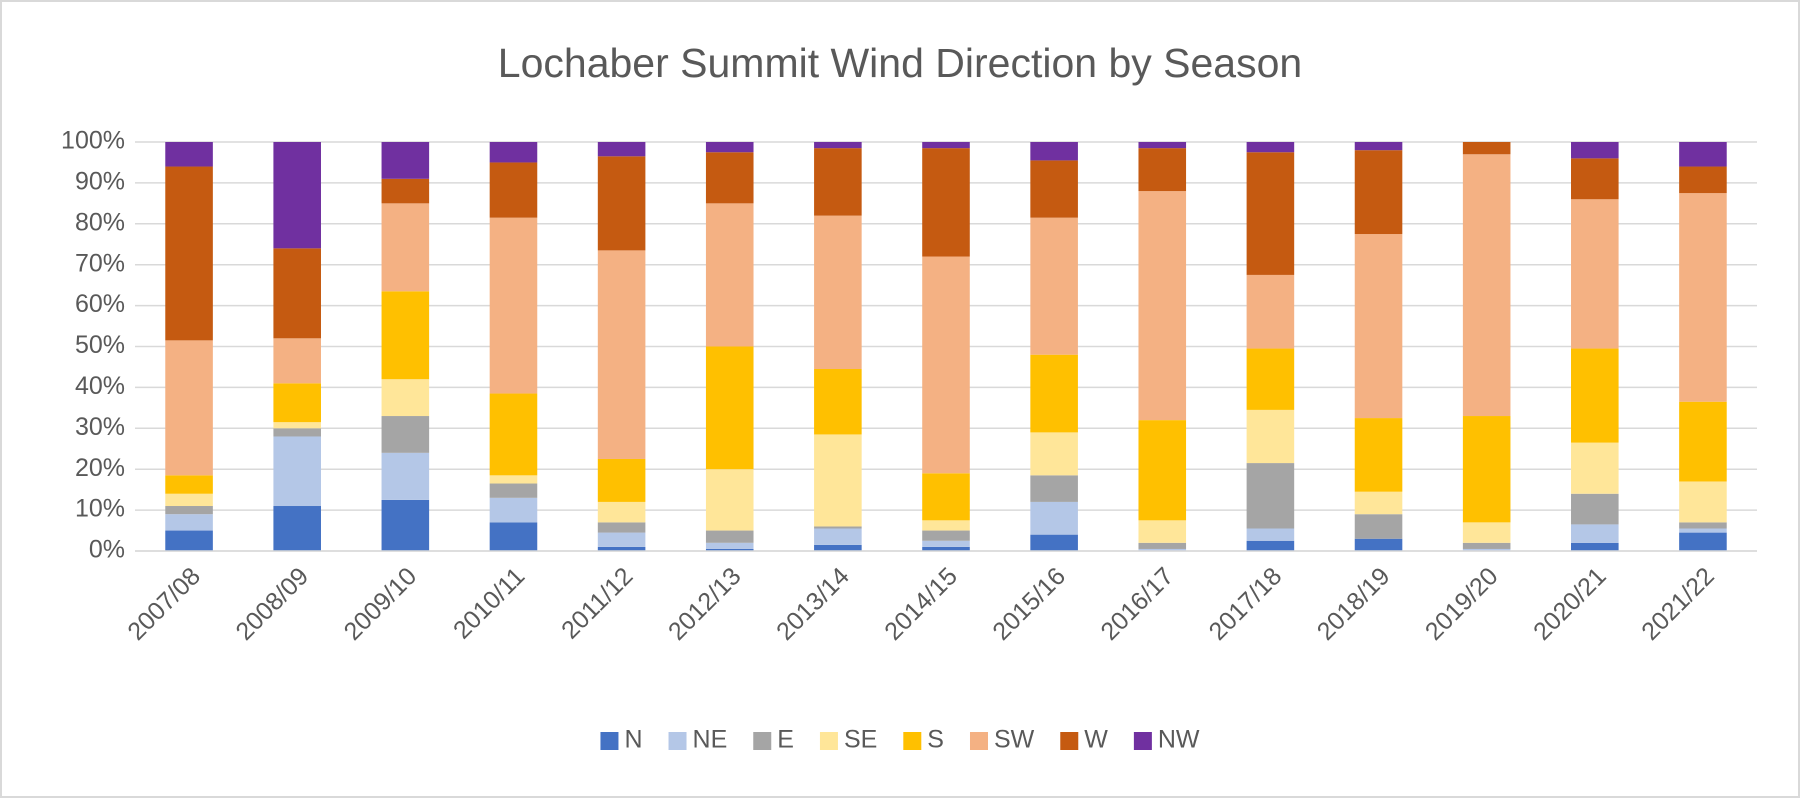 The height and width of the screenshot is (798, 1800). What do you see at coordinates (100, 263) in the screenshot?
I see `y-tick-label: 70%` at bounding box center [100, 263].